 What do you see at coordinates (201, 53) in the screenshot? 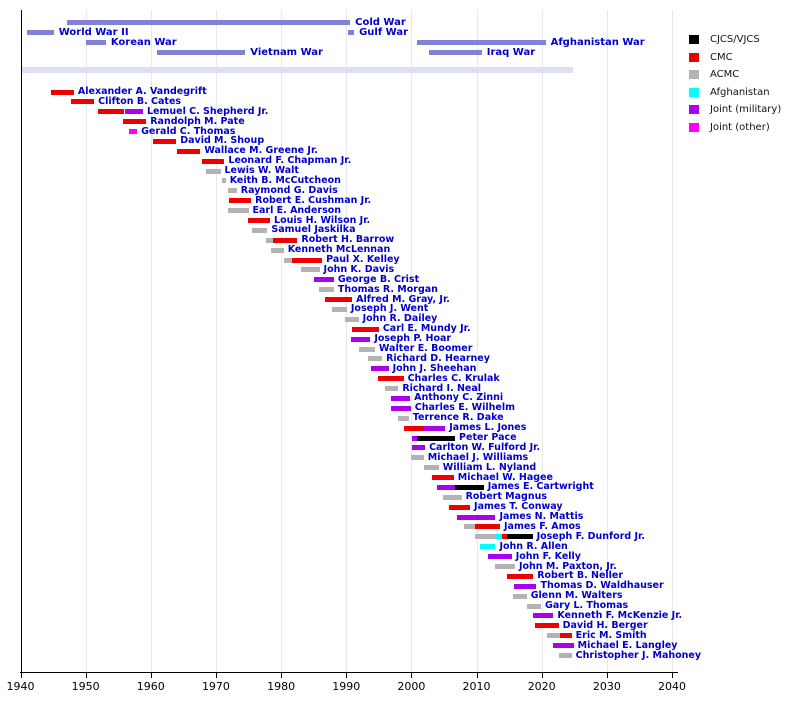
I see `war-bar-vietnam-war` at bounding box center [201, 53].